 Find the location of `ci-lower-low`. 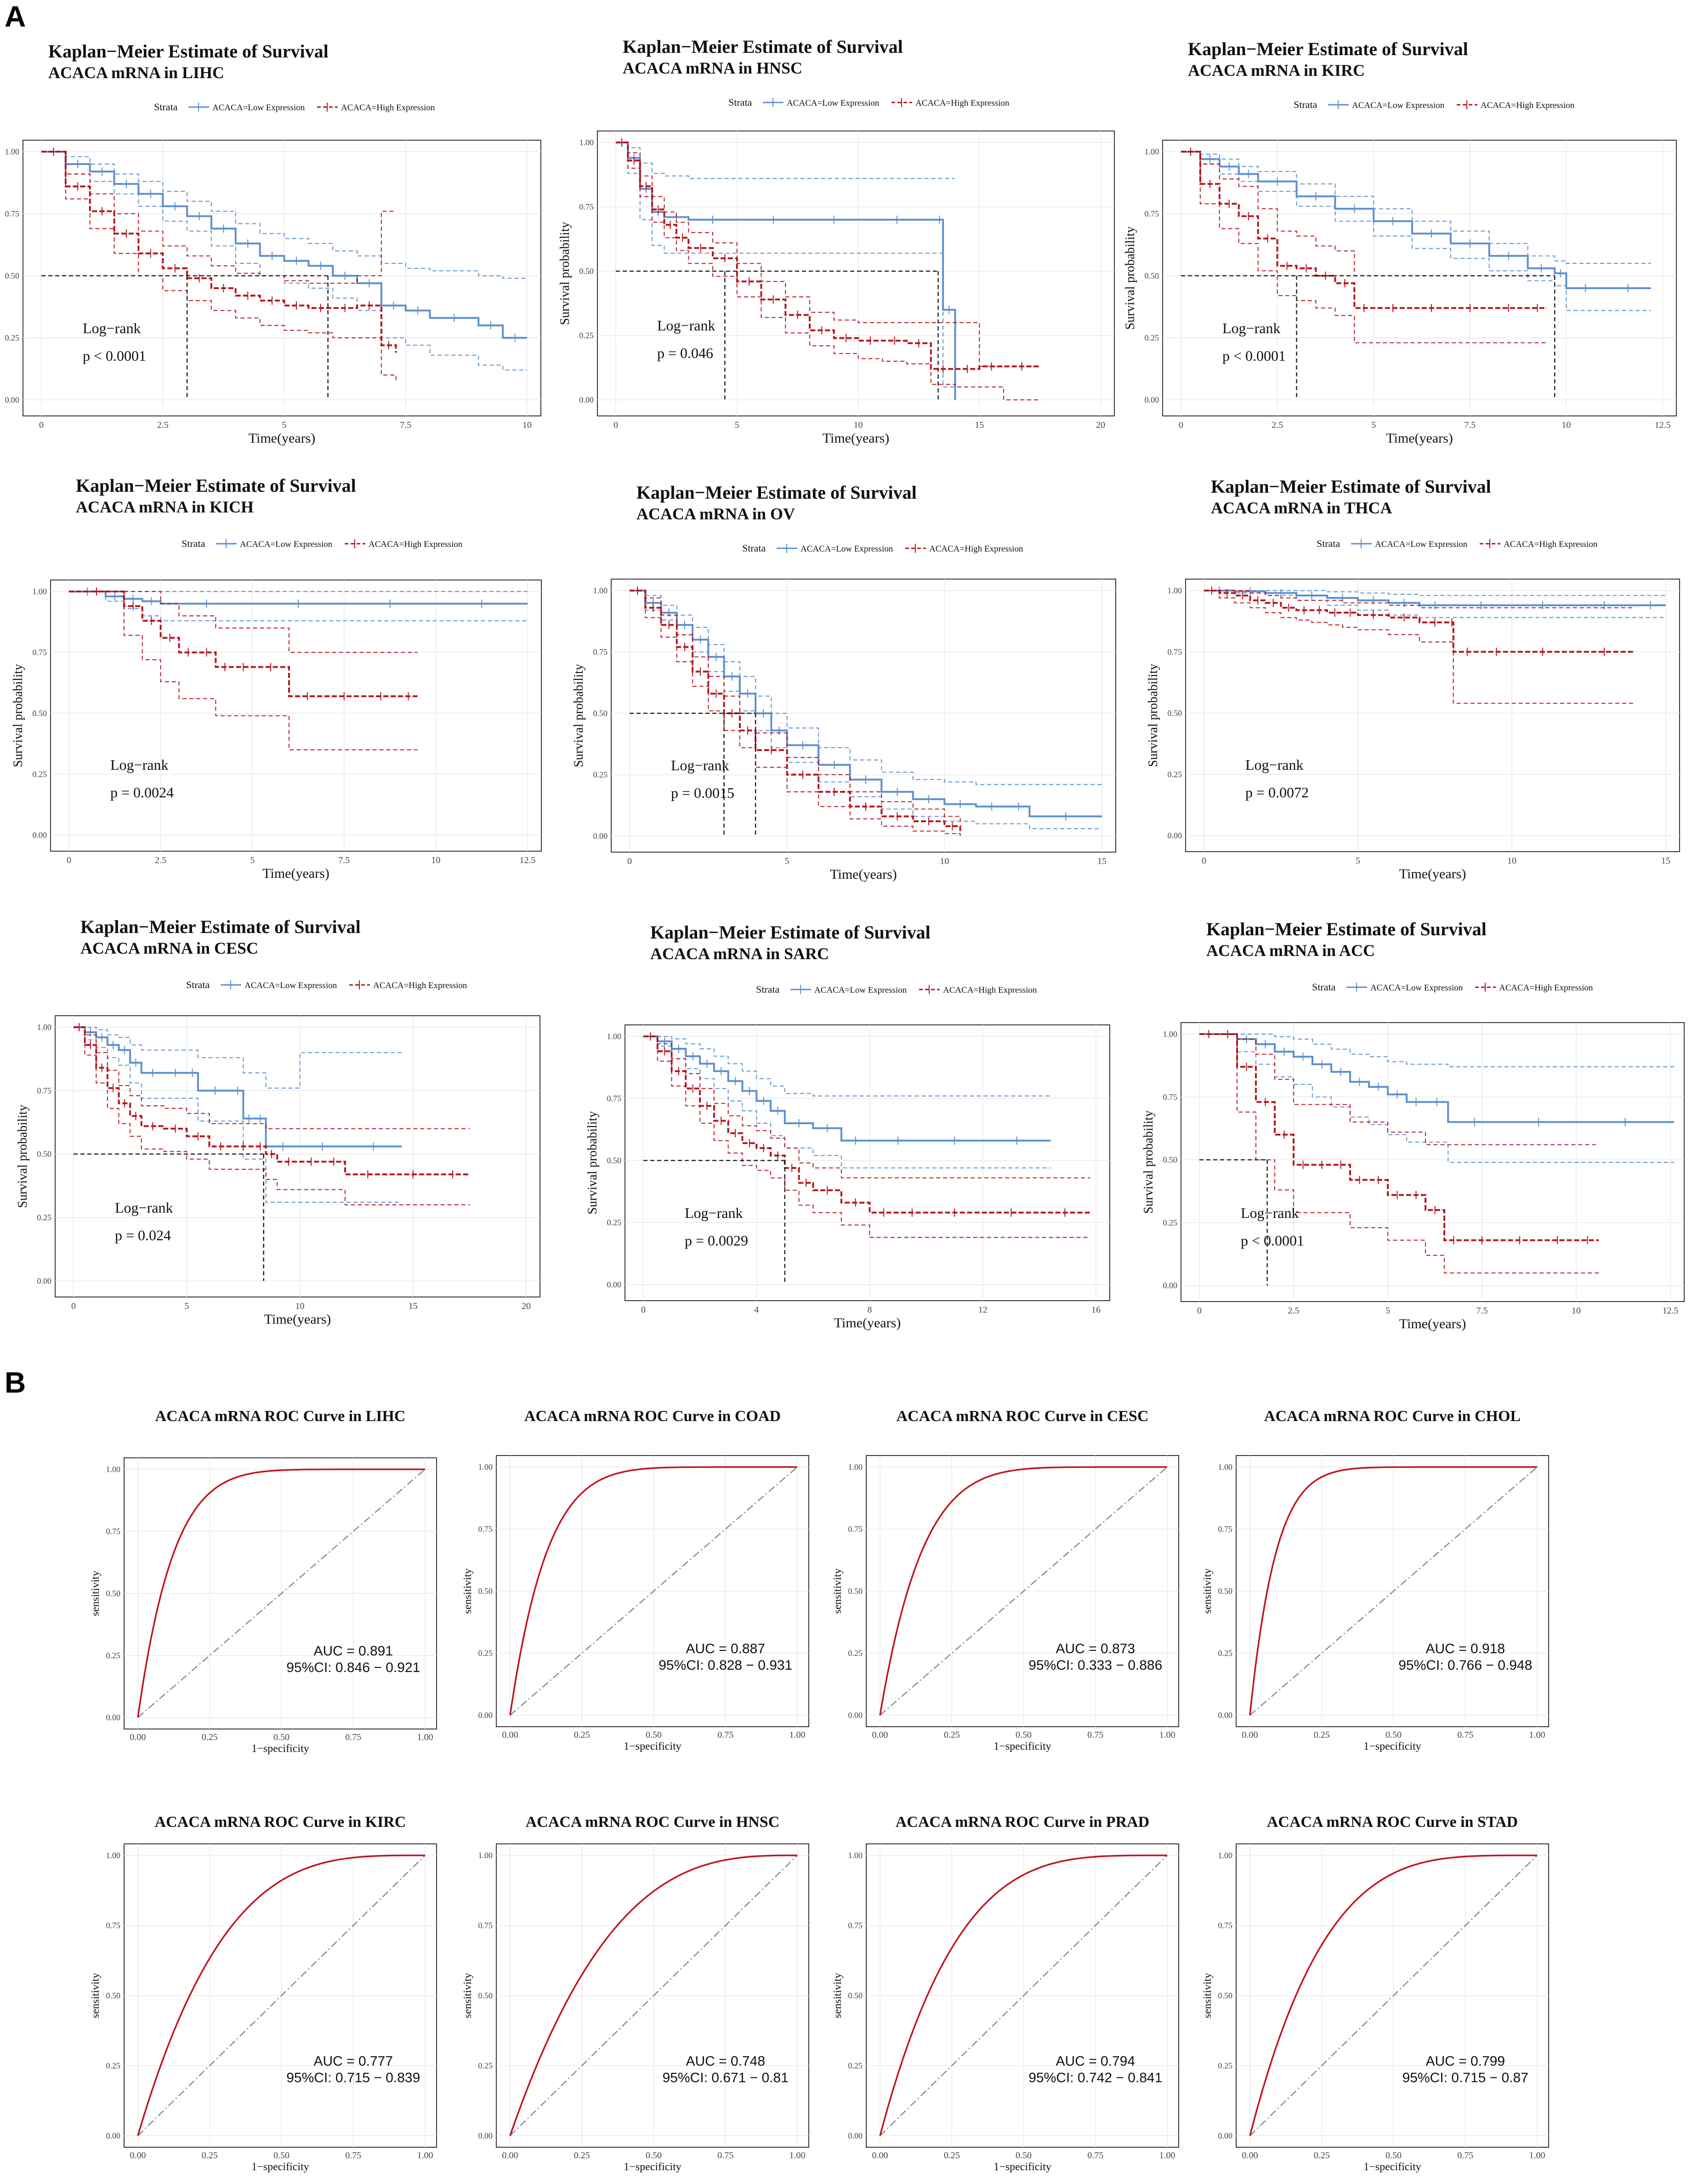

ci-lower-low is located at coordinates (1437, 1098).